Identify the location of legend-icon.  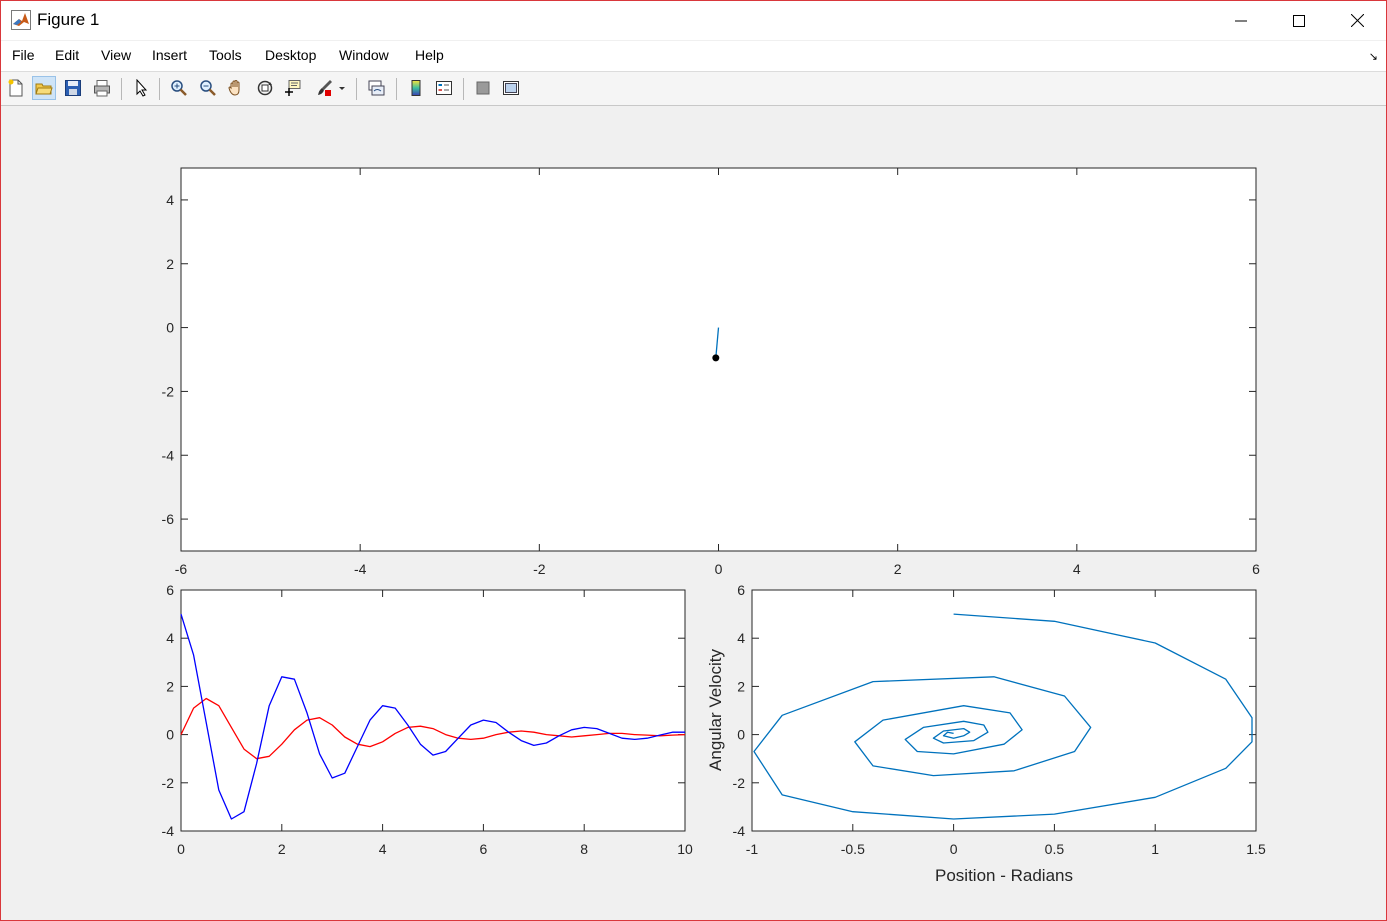
(444, 88).